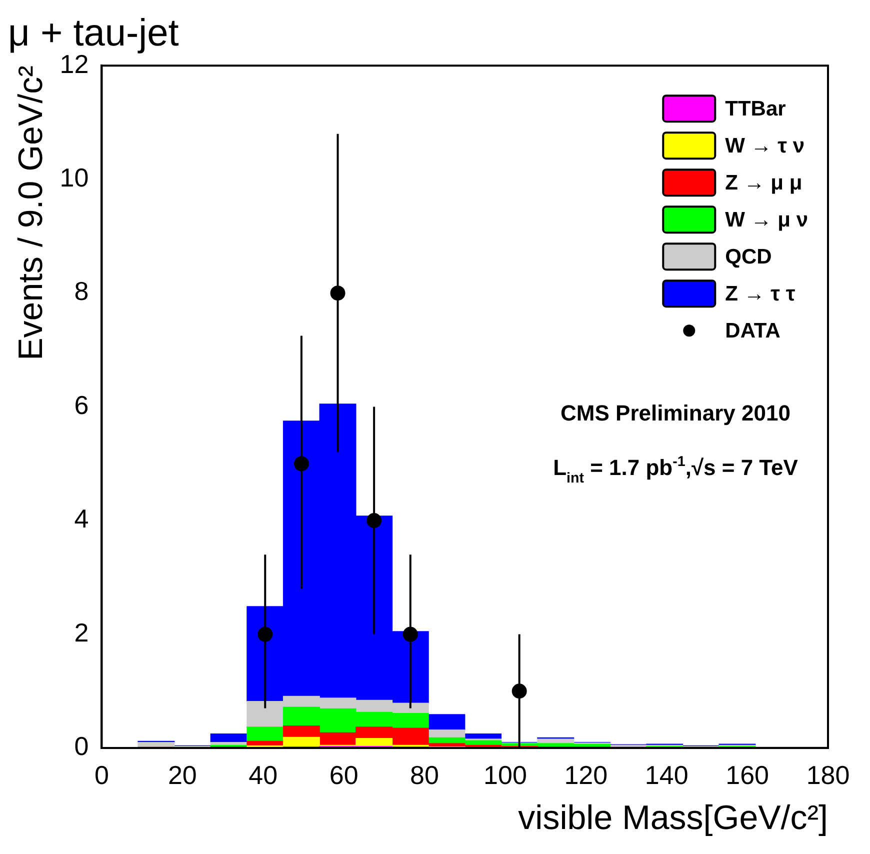 This screenshot has width=870, height=854. I want to click on y-tick-label: 0, so click(81, 746).